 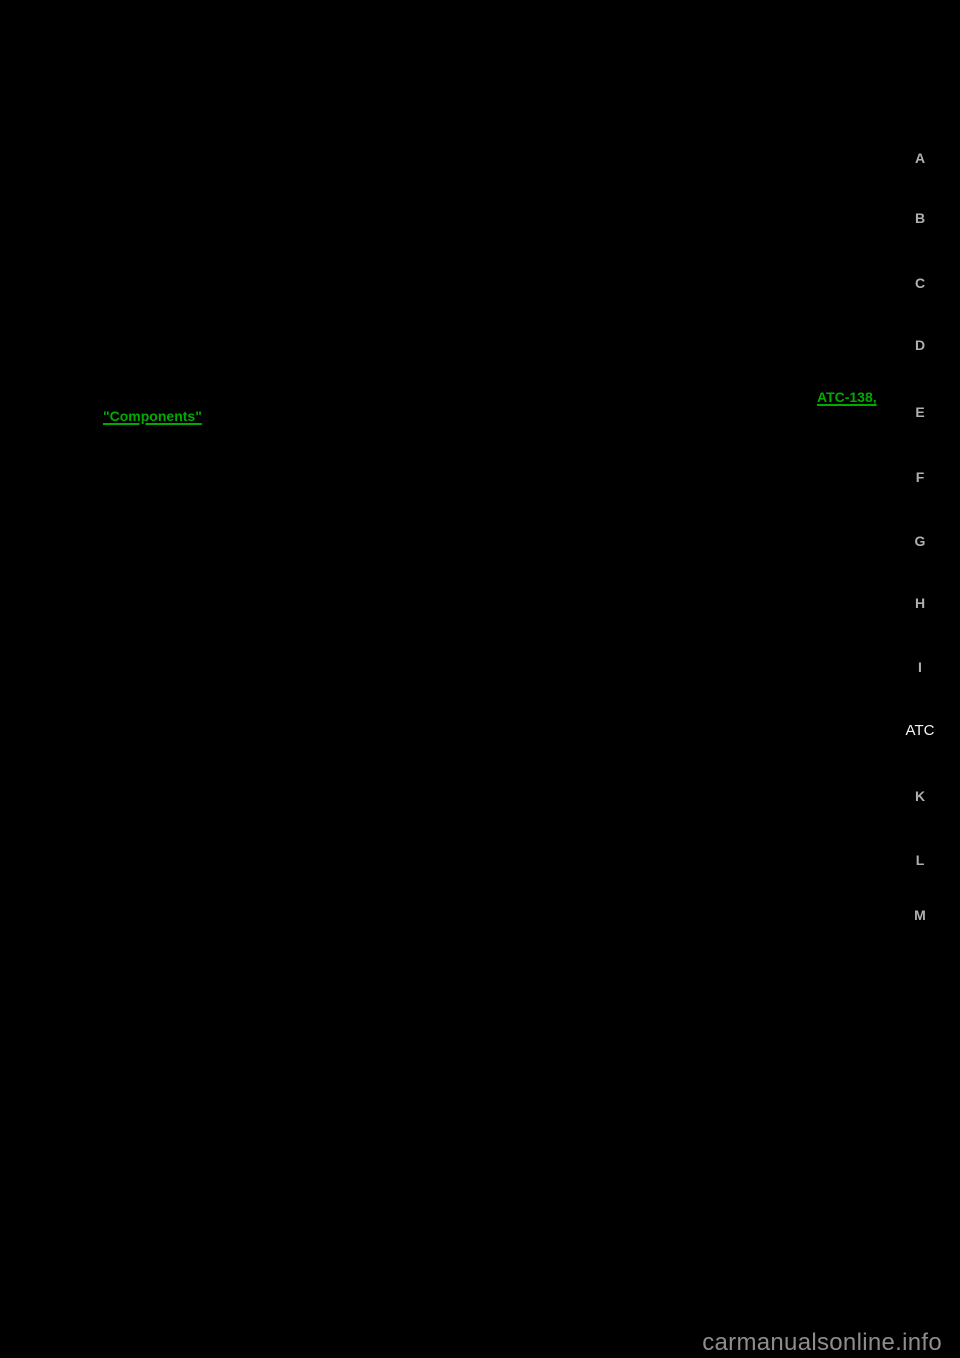 I want to click on section-index-letter-f: F, so click(x=920, y=477).